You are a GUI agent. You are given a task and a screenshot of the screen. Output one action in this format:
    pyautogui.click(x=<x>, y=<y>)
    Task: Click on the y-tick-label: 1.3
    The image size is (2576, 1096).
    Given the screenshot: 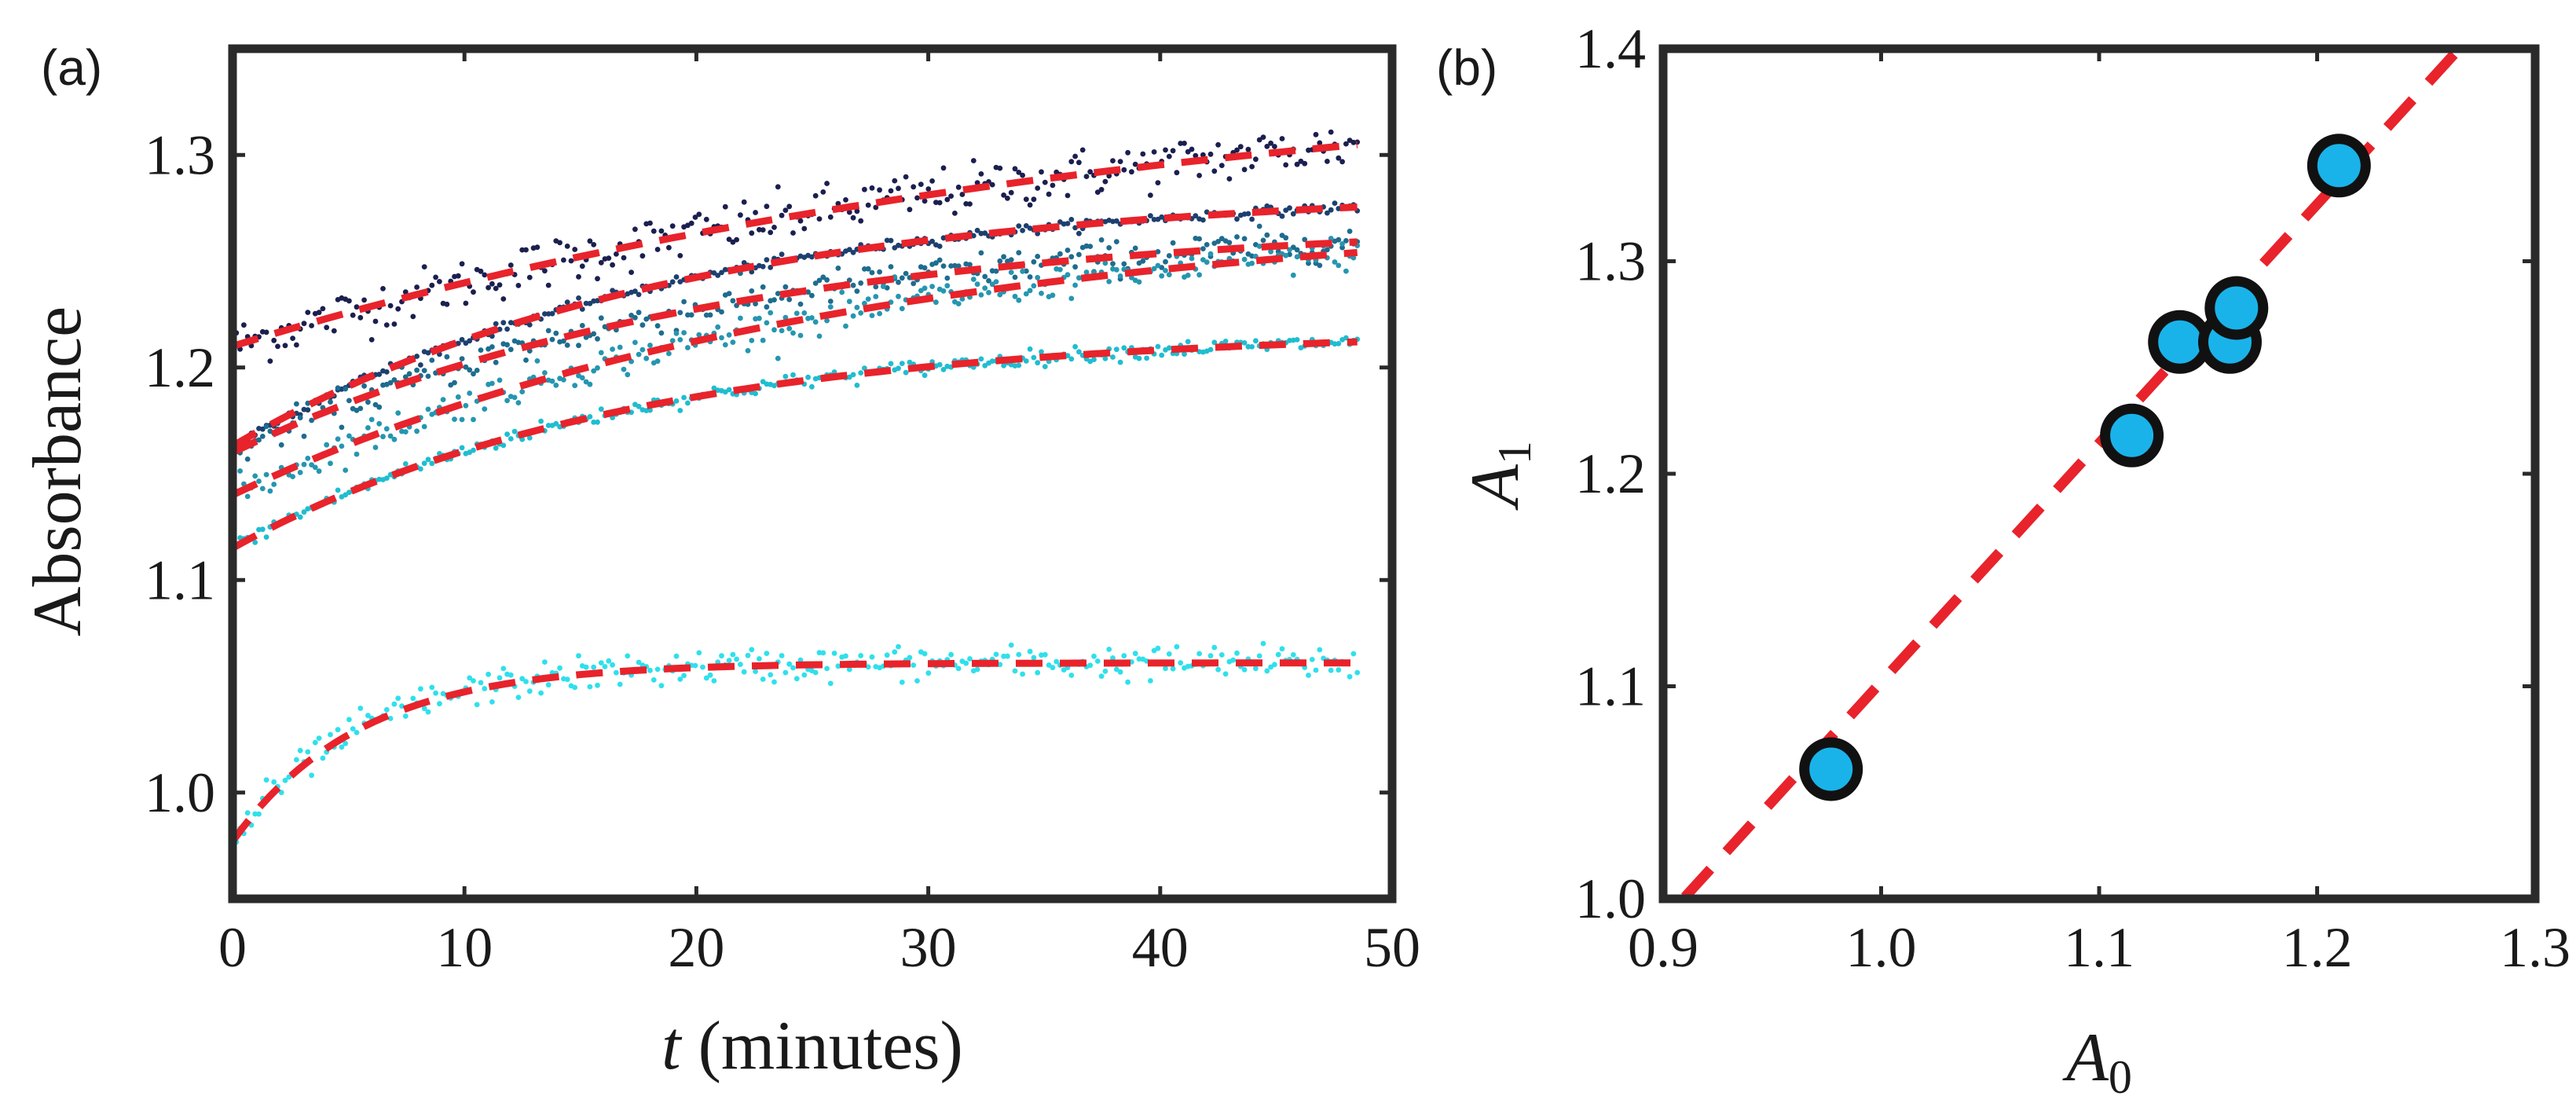 What is the action you would take?
    pyautogui.click(x=180, y=154)
    